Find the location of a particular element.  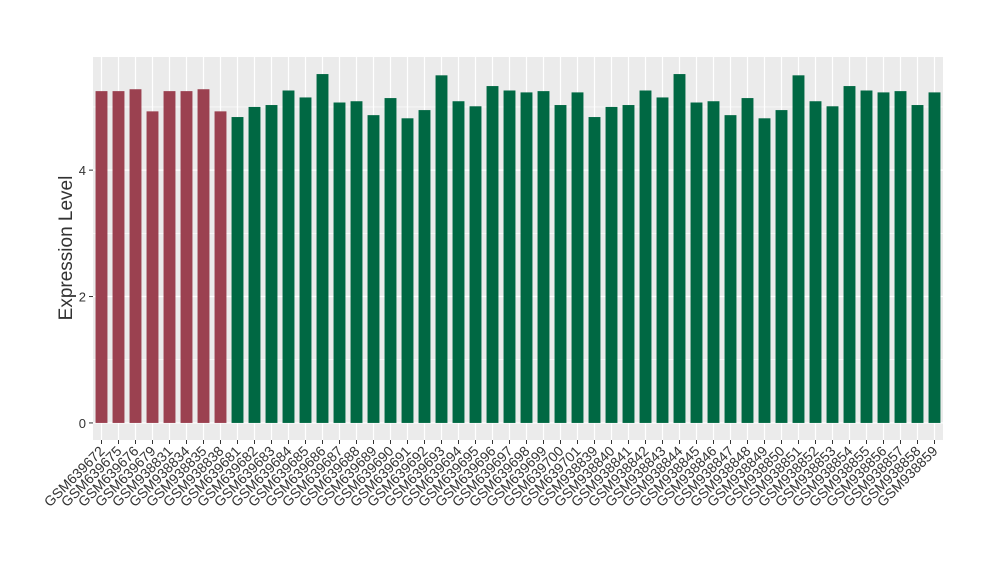

y-tick-label: 2 is located at coordinates (82, 297).